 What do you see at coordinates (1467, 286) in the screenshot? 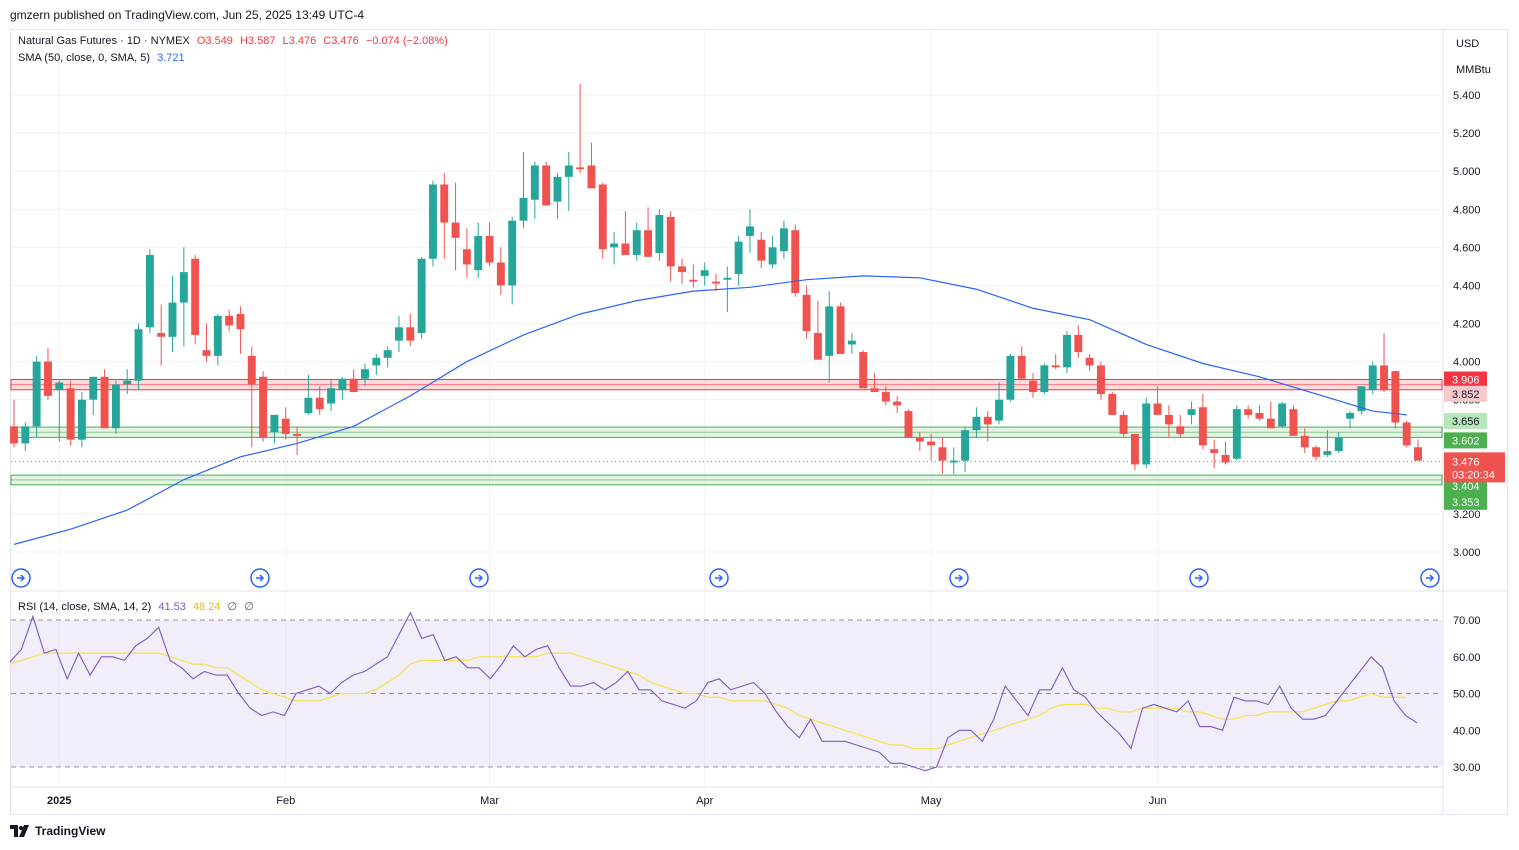
I see `price-tick-label: 4.400` at bounding box center [1467, 286].